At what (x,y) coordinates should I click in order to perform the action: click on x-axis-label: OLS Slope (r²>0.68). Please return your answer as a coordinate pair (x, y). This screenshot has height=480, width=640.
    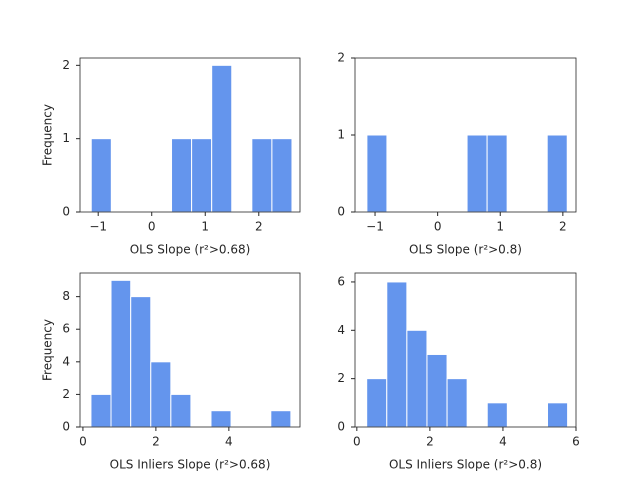
    Looking at the image, I should click on (190, 250).